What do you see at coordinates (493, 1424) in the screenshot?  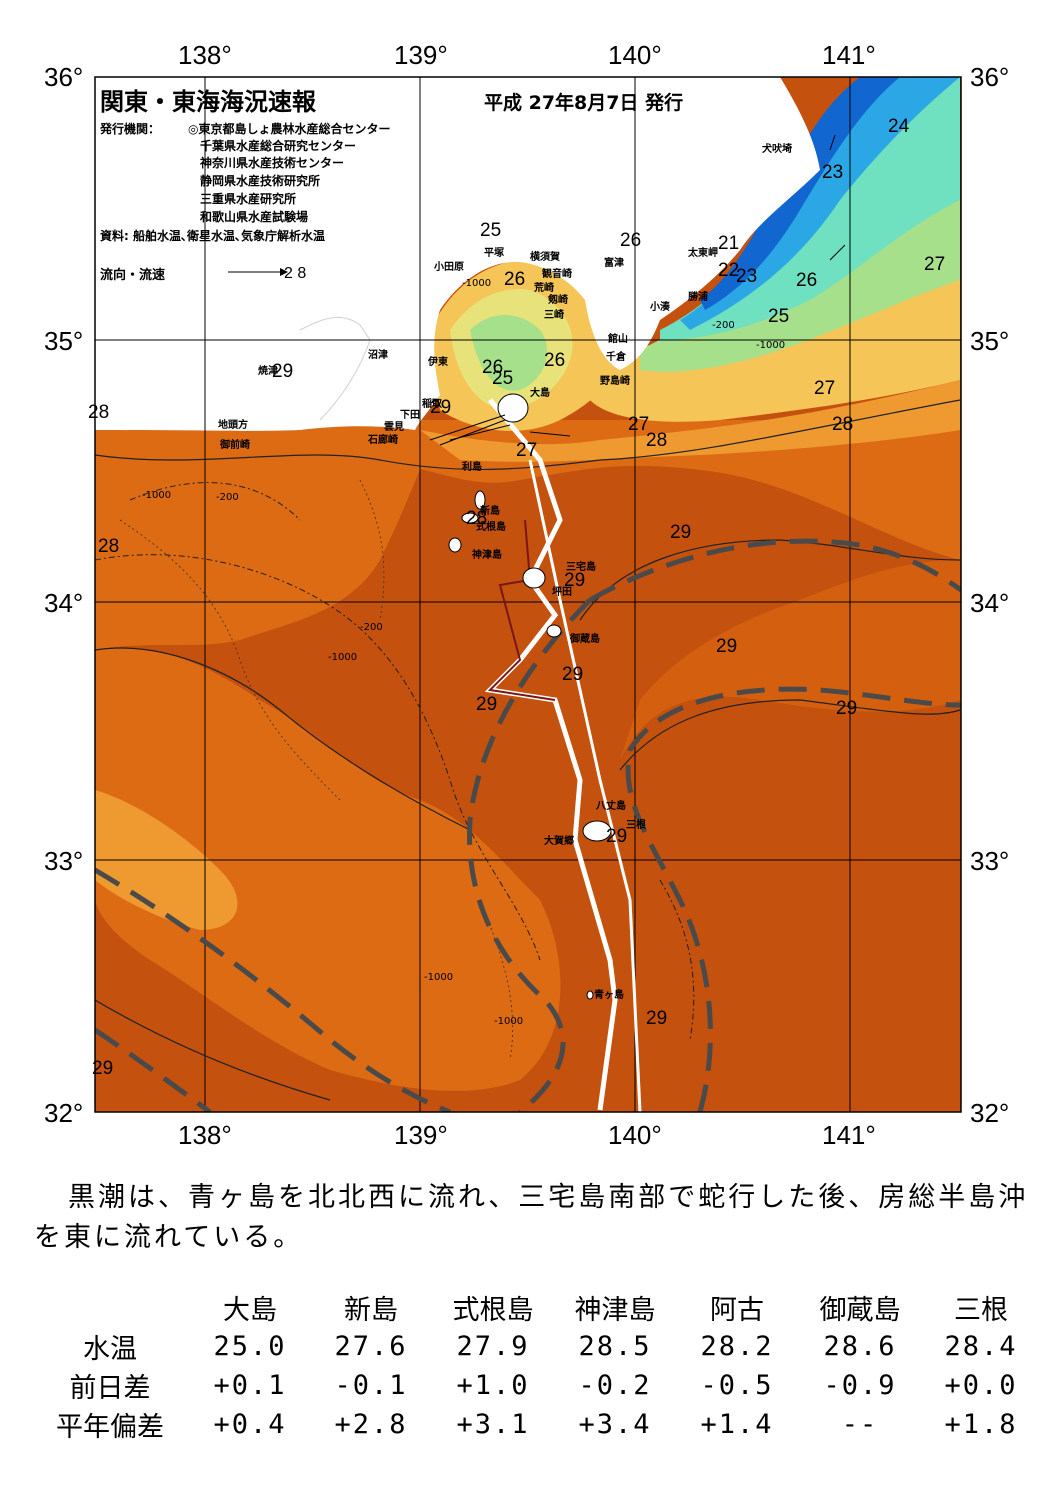 I see `table-cell: +3.1` at bounding box center [493, 1424].